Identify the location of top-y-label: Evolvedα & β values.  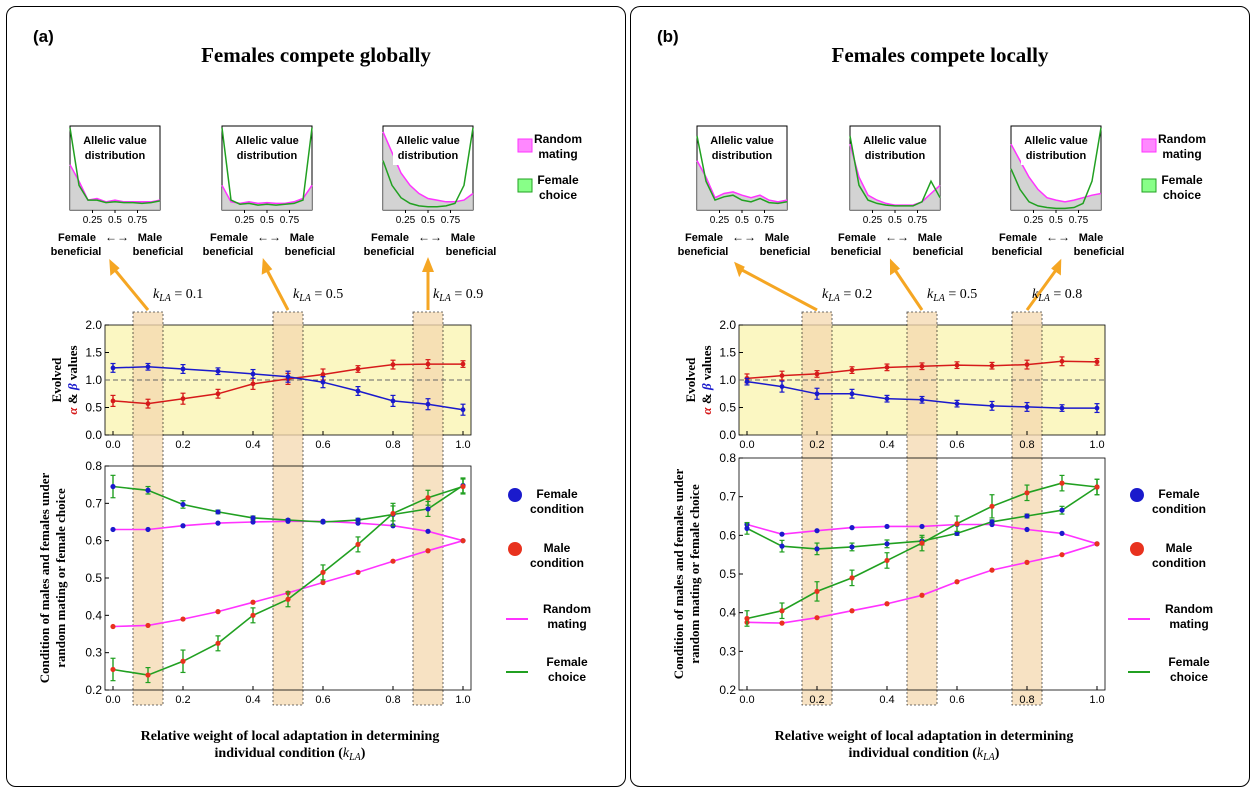
(64, 379).